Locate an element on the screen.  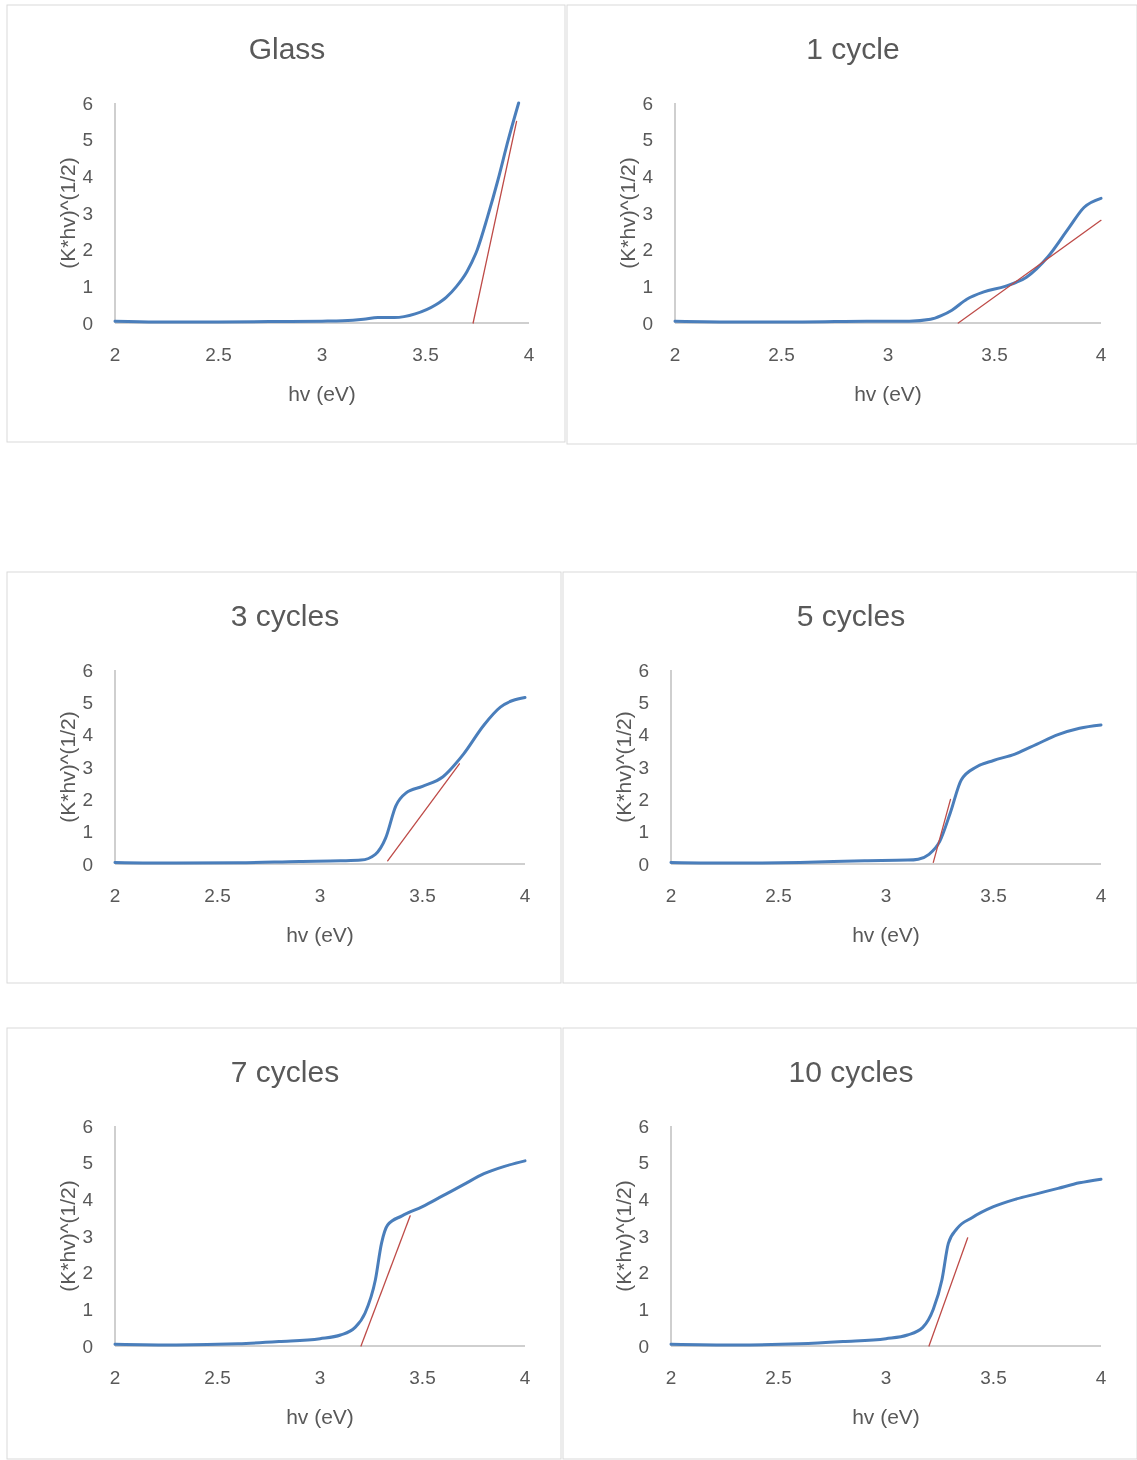
chart-title: 3 cycles is located at coordinates (285, 615).